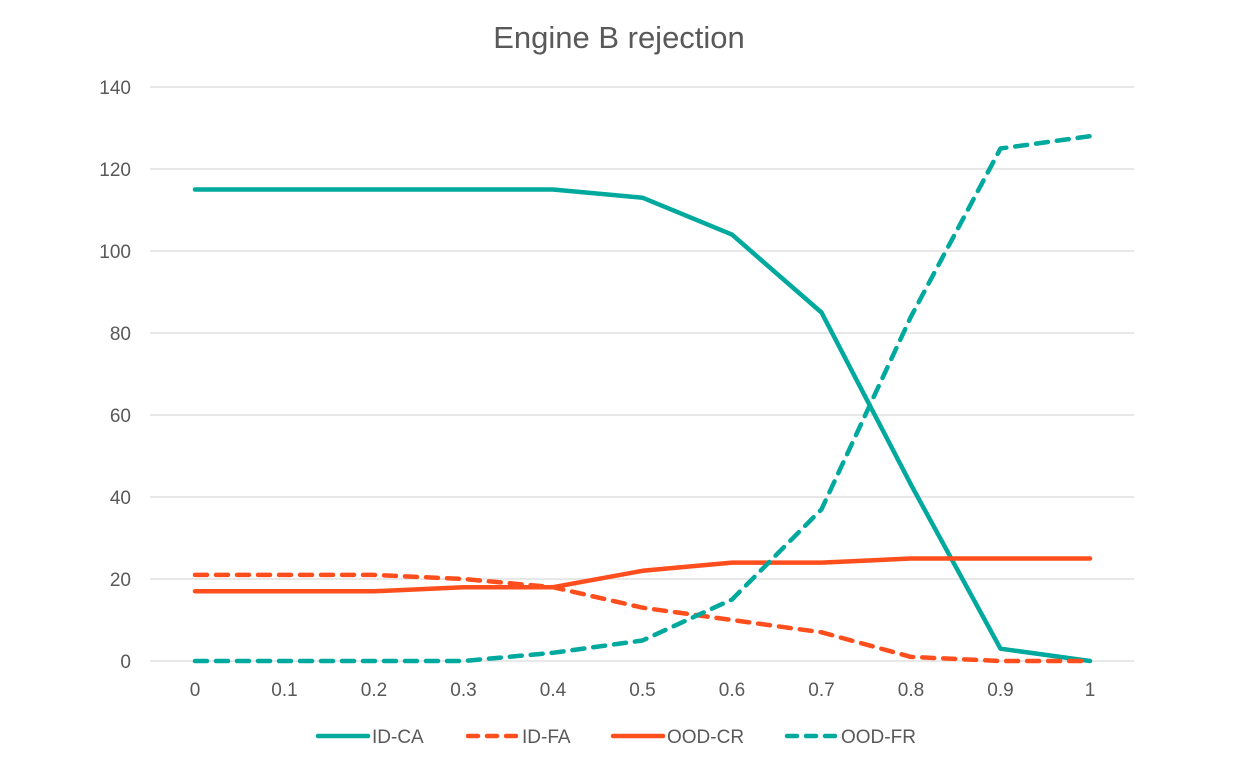 This screenshot has width=1240, height=771. Describe the element at coordinates (398, 737) in the screenshot. I see `legend-label-id-ca: ID-CA` at that location.